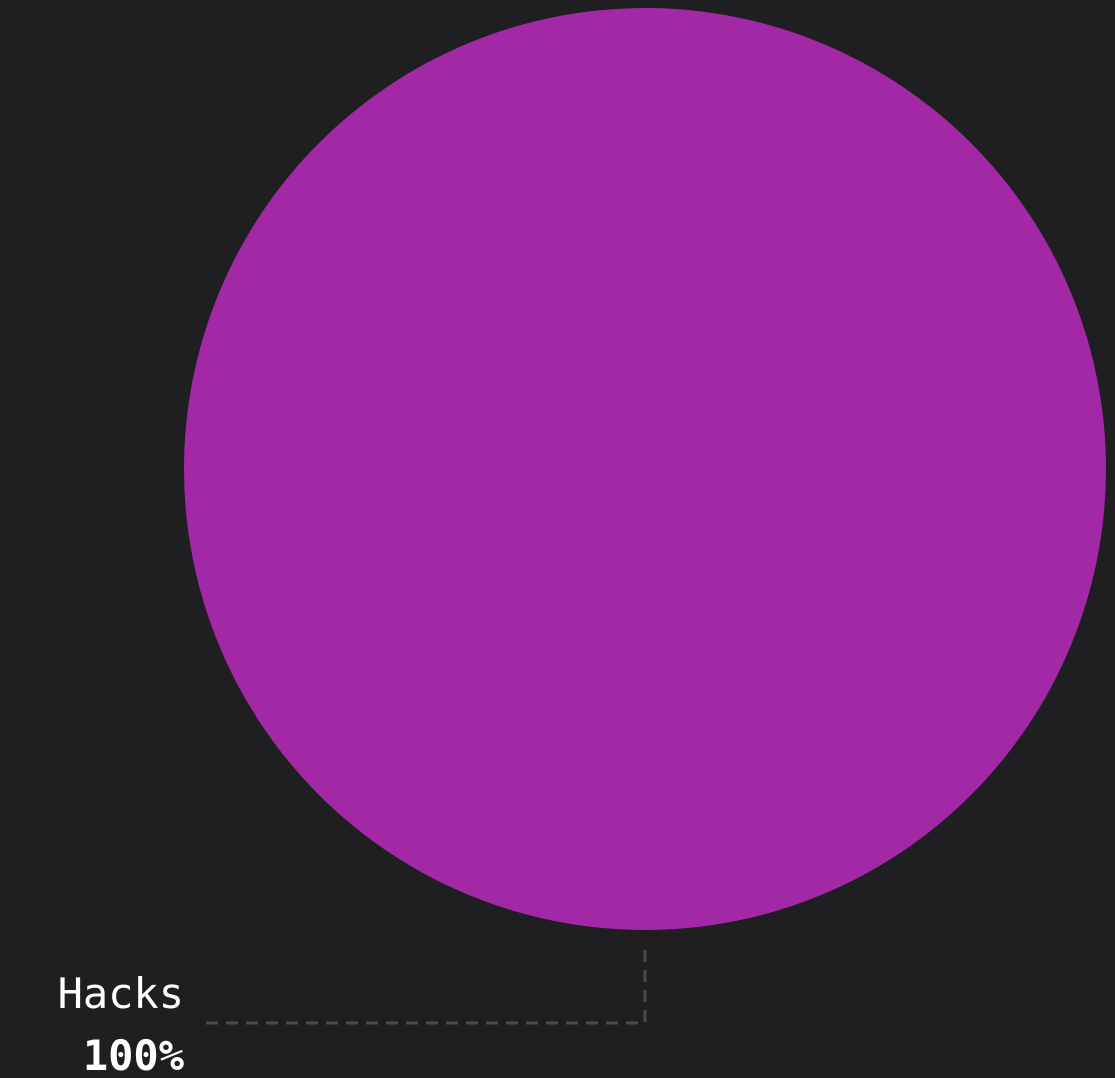 The height and width of the screenshot is (1078, 1115). What do you see at coordinates (133, 1054) in the screenshot?
I see `slice-percent-label: 100%` at bounding box center [133, 1054].